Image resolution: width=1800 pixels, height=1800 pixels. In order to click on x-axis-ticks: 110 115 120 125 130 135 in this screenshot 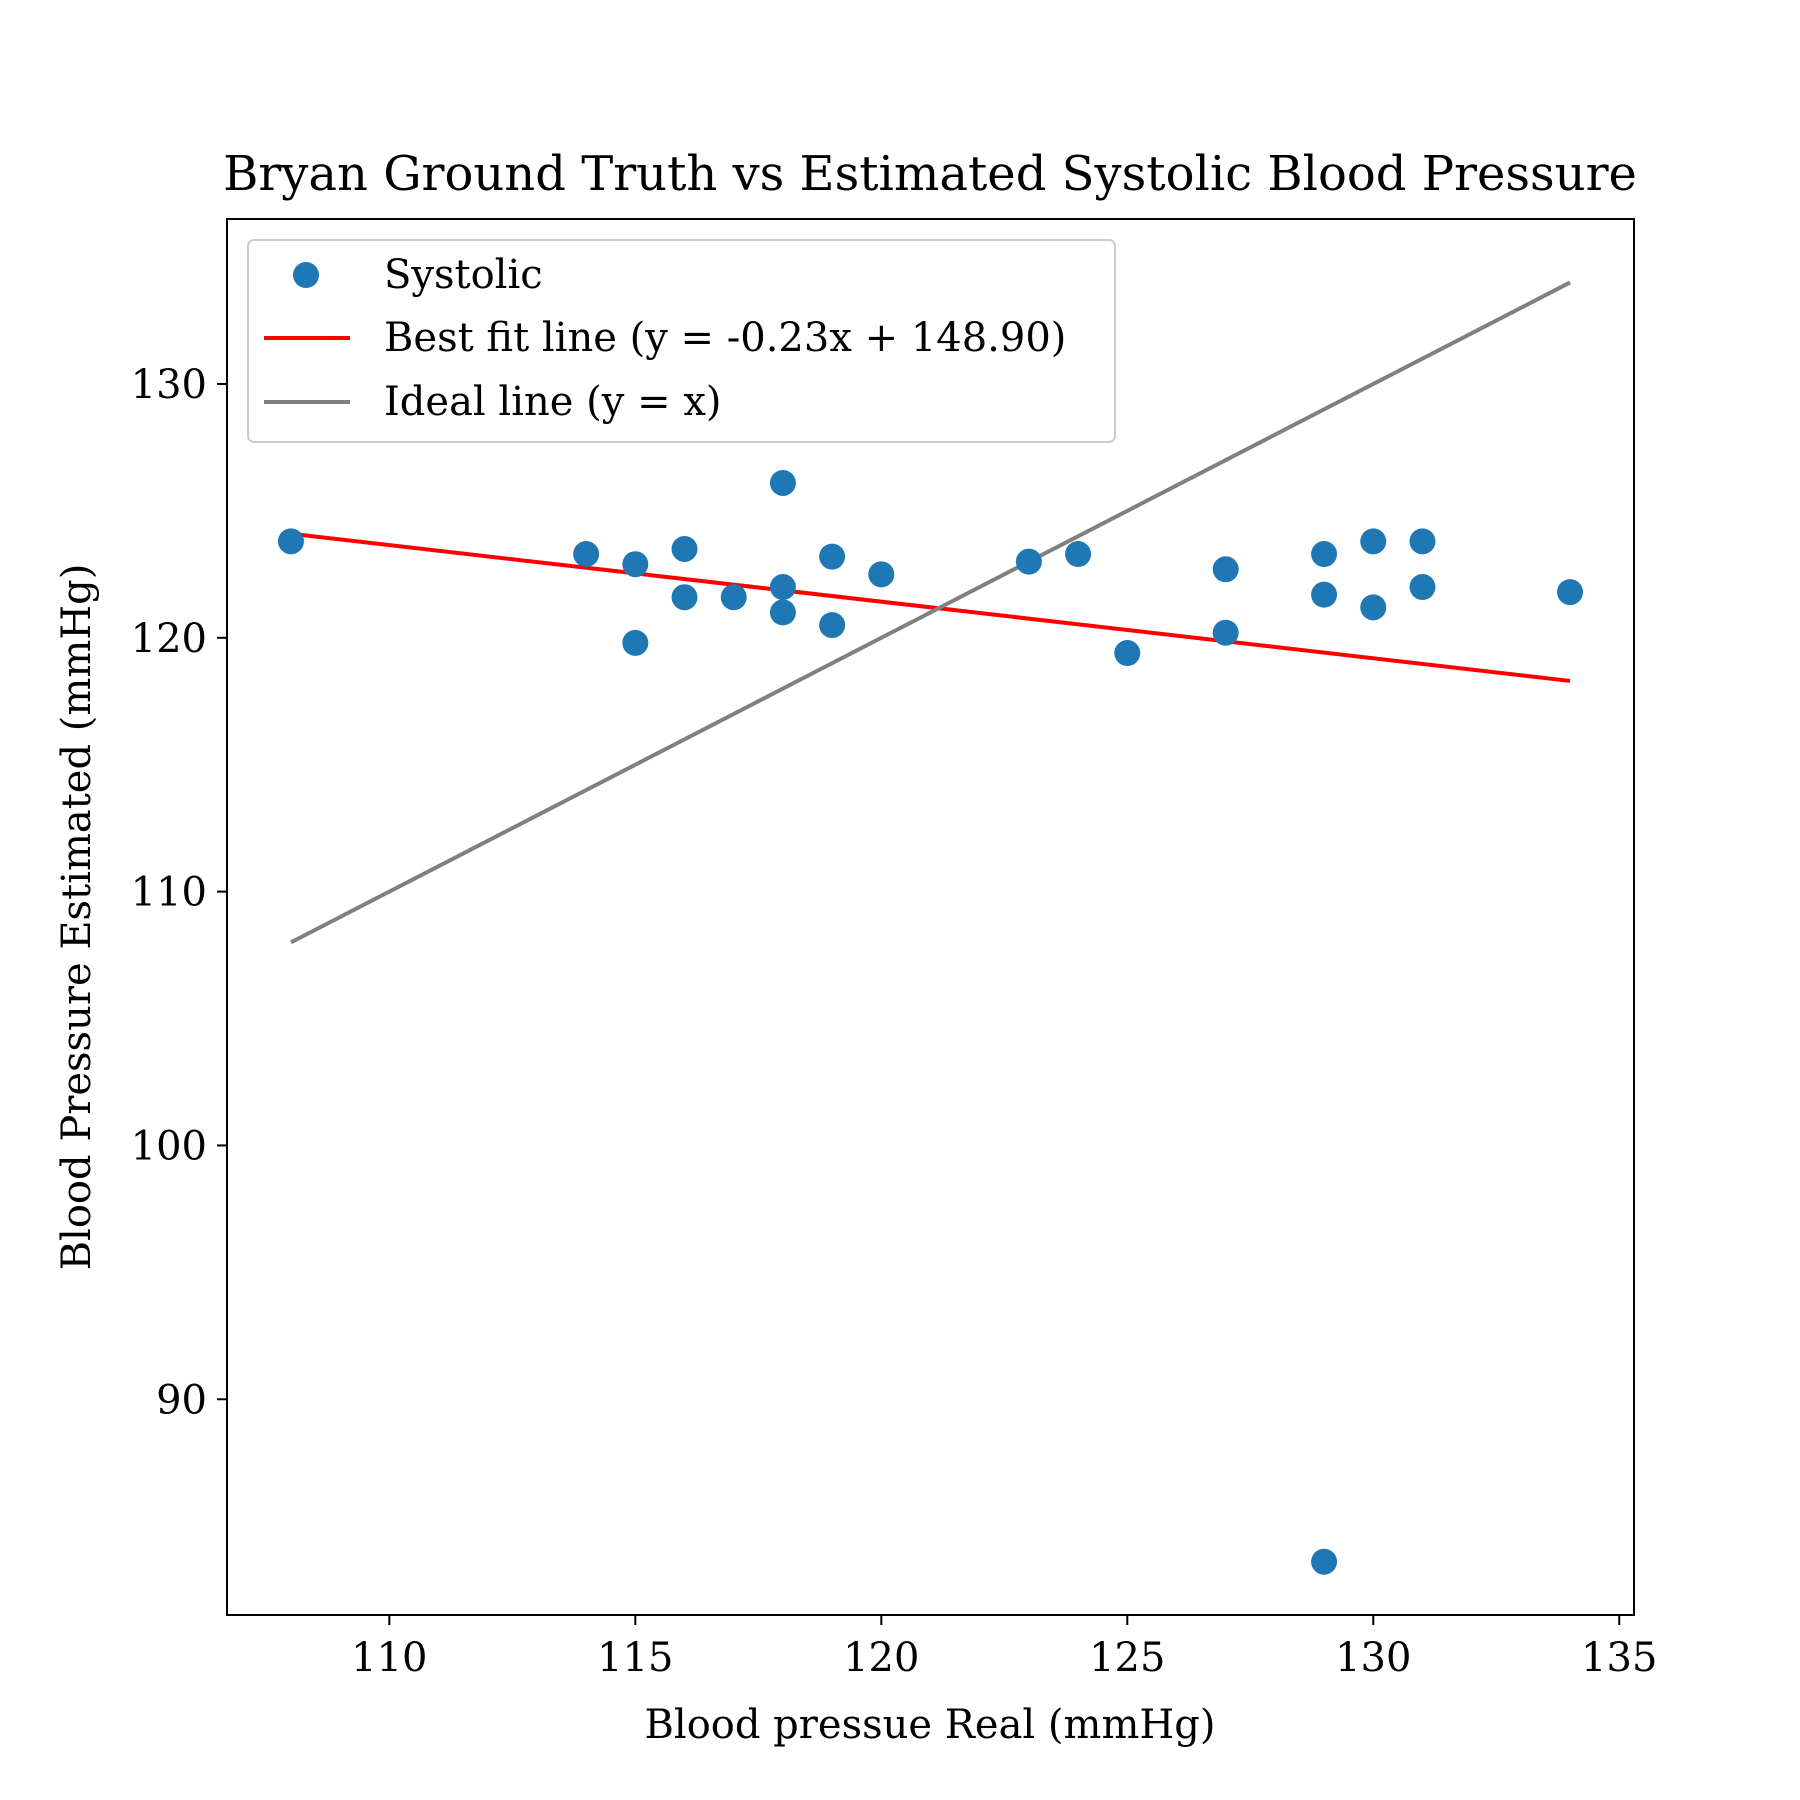, I will do `click(1004, 1648)`.